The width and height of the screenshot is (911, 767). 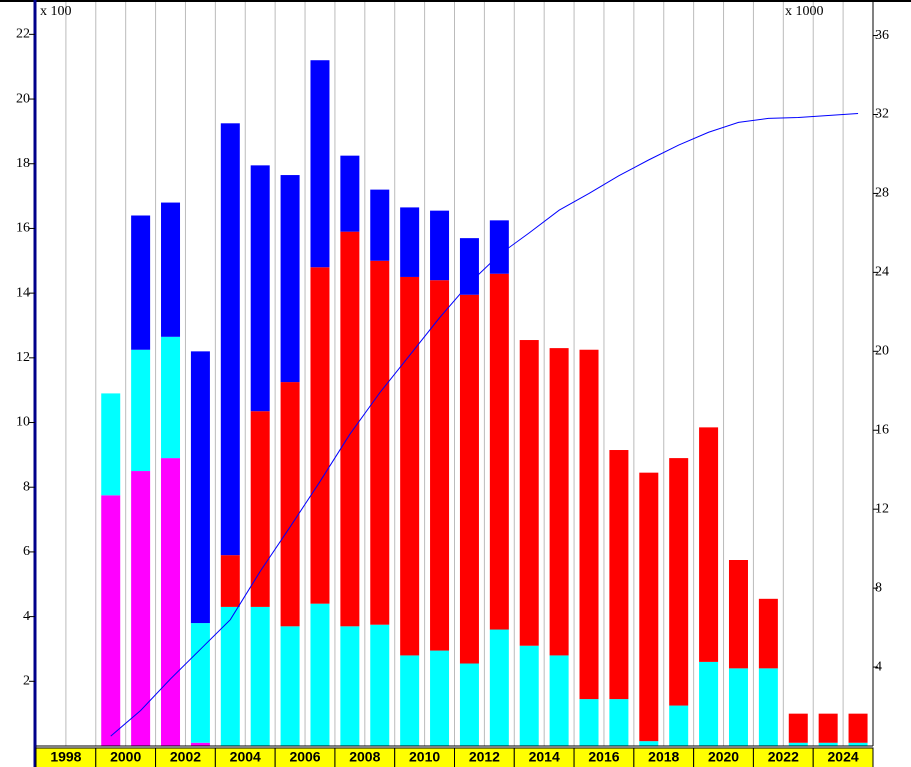 What do you see at coordinates (663, 757) in the screenshot?
I see `x-tick-label: 2018` at bounding box center [663, 757].